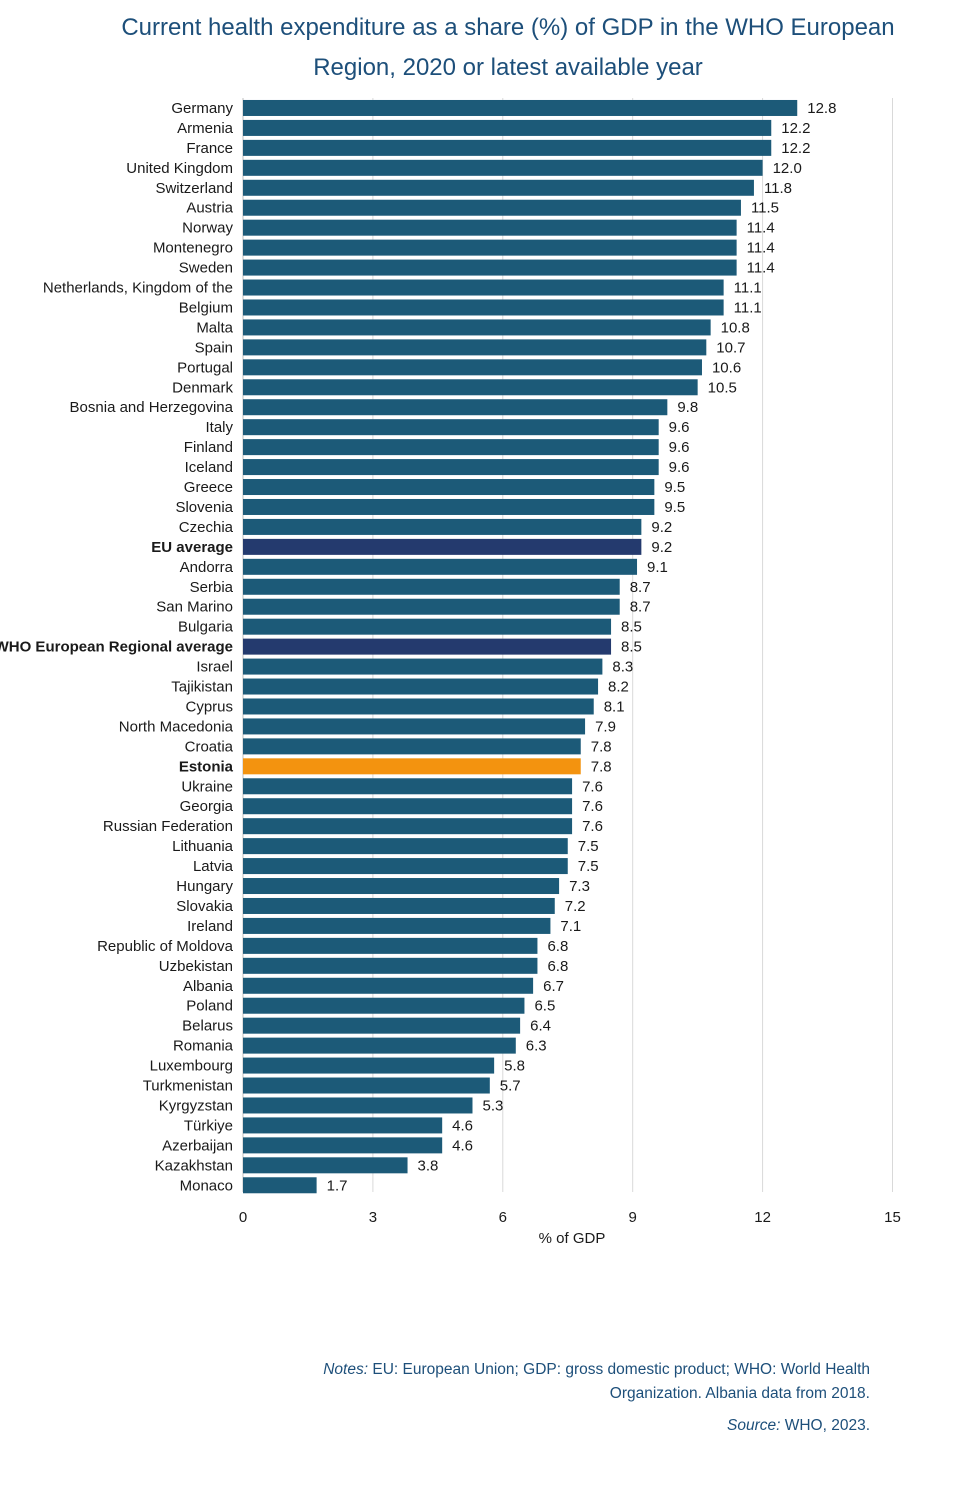 The height and width of the screenshot is (1500, 958). I want to click on category-label-azerbaijan: Azerbaijan, so click(197, 1145).